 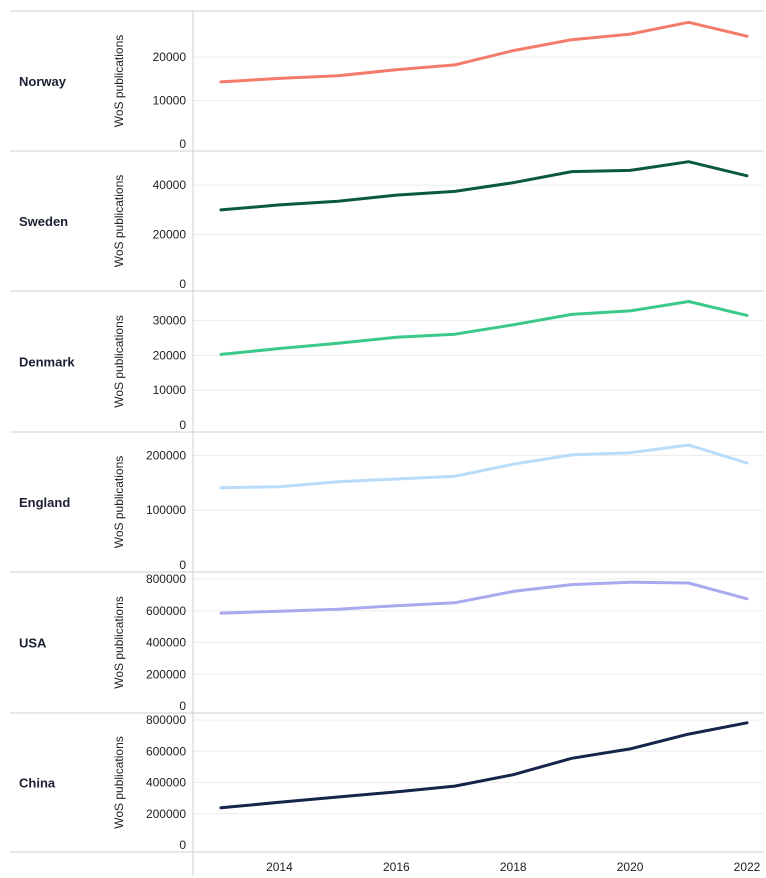 What do you see at coordinates (33, 643) in the screenshot?
I see `row-label-usa: USA` at bounding box center [33, 643].